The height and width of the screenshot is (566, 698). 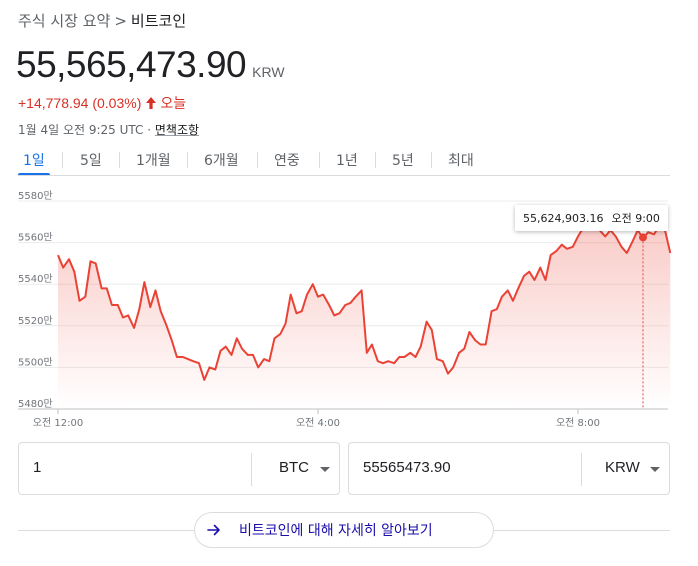 I want to click on timestamp-text: 1월 4일 오전 9:25 UTC ·, so click(x=85, y=130).